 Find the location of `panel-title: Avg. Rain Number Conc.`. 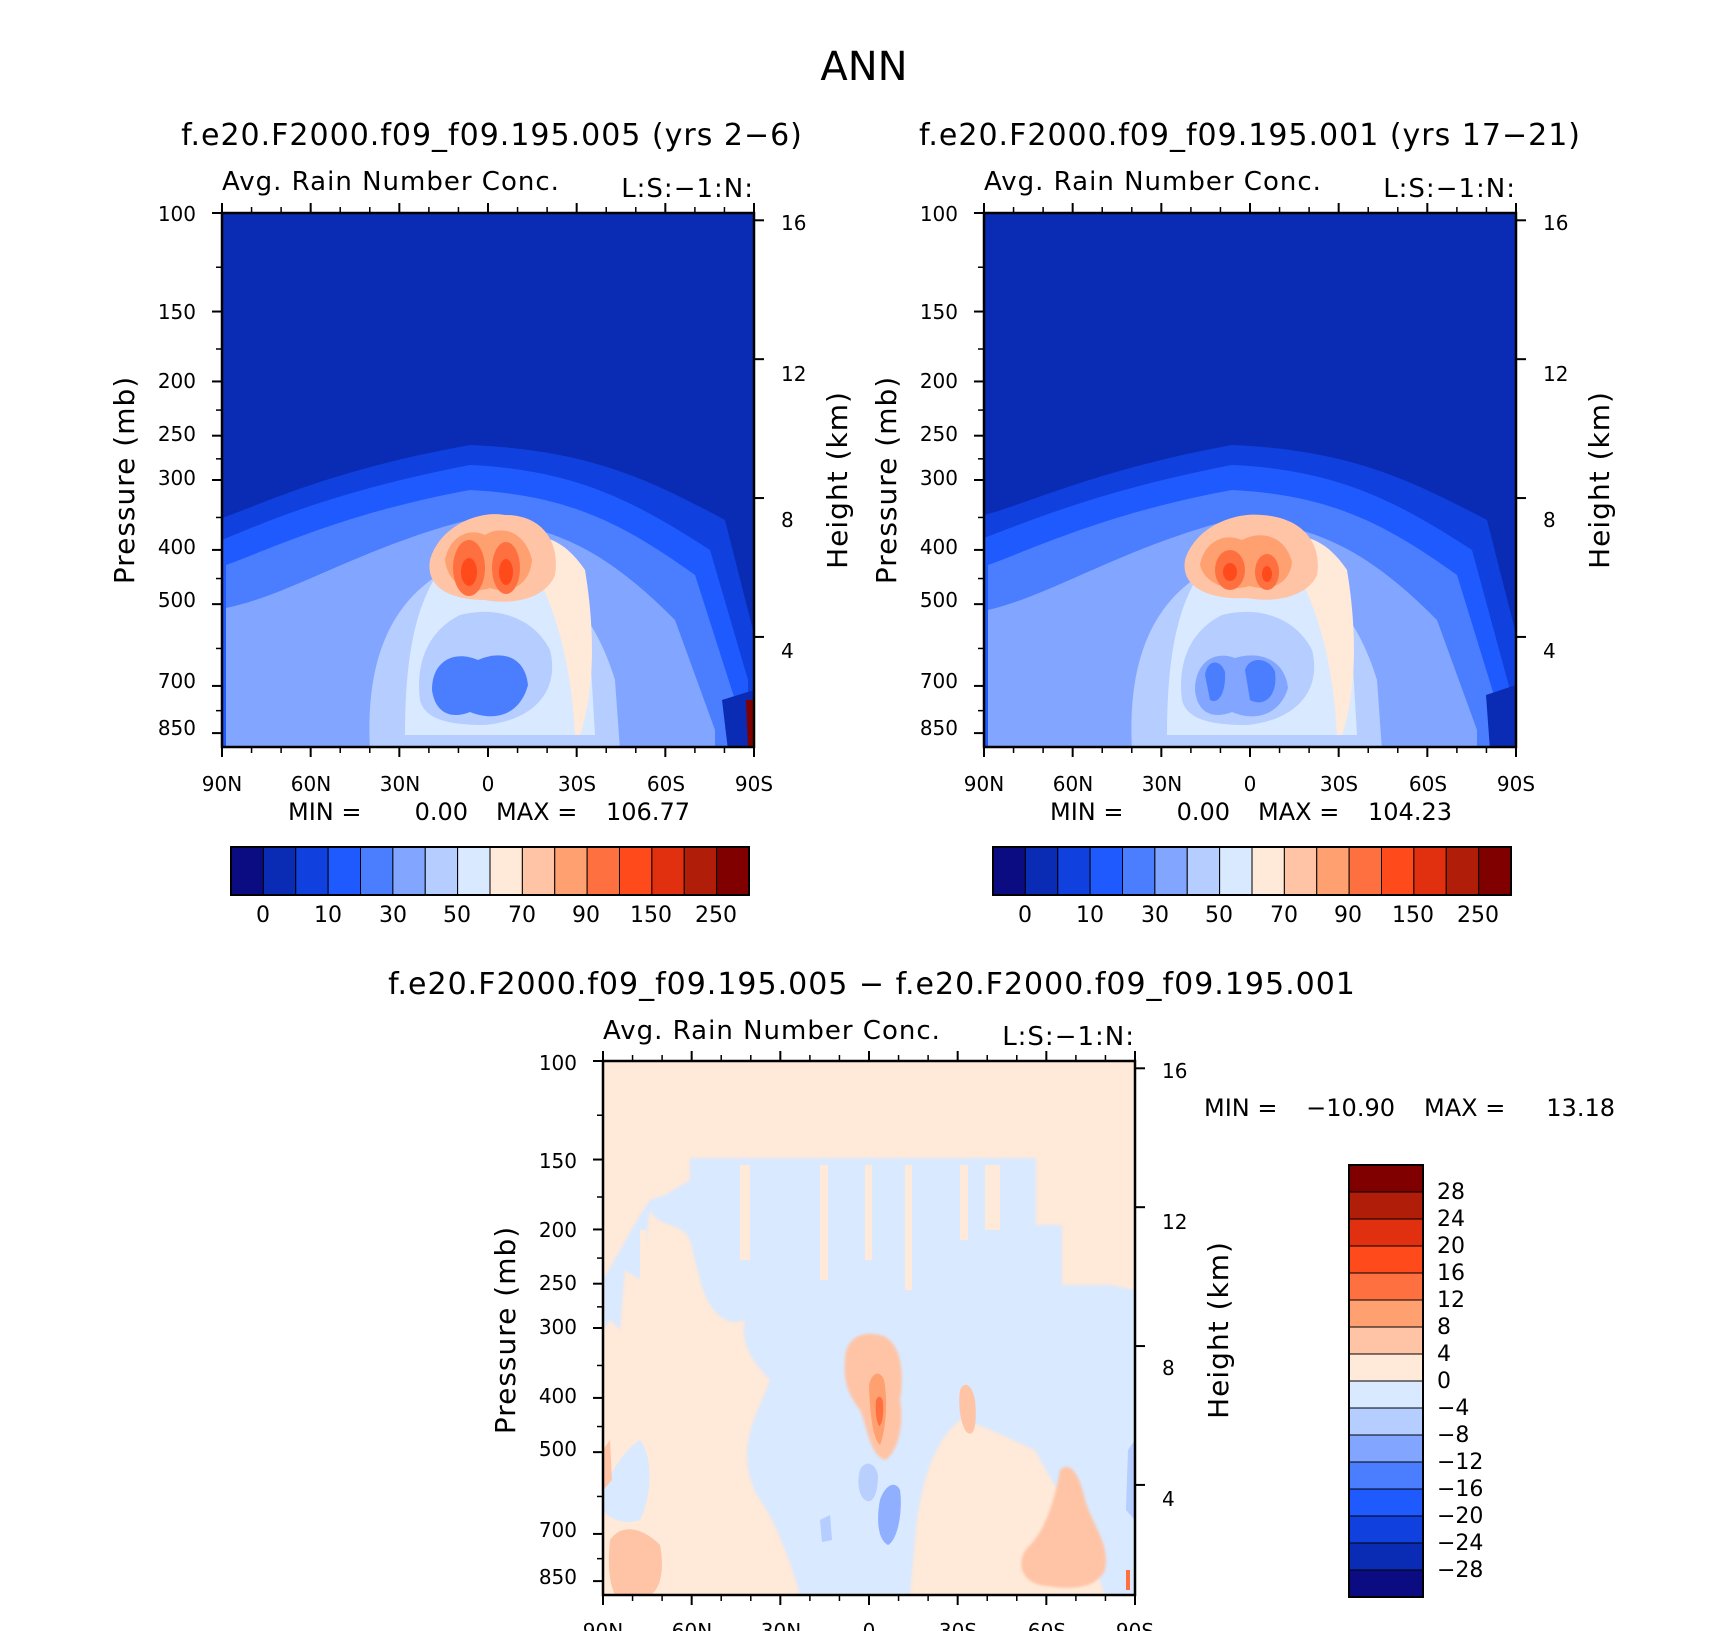

panel-title: Avg. Rain Number Conc. is located at coordinates (391, 182).